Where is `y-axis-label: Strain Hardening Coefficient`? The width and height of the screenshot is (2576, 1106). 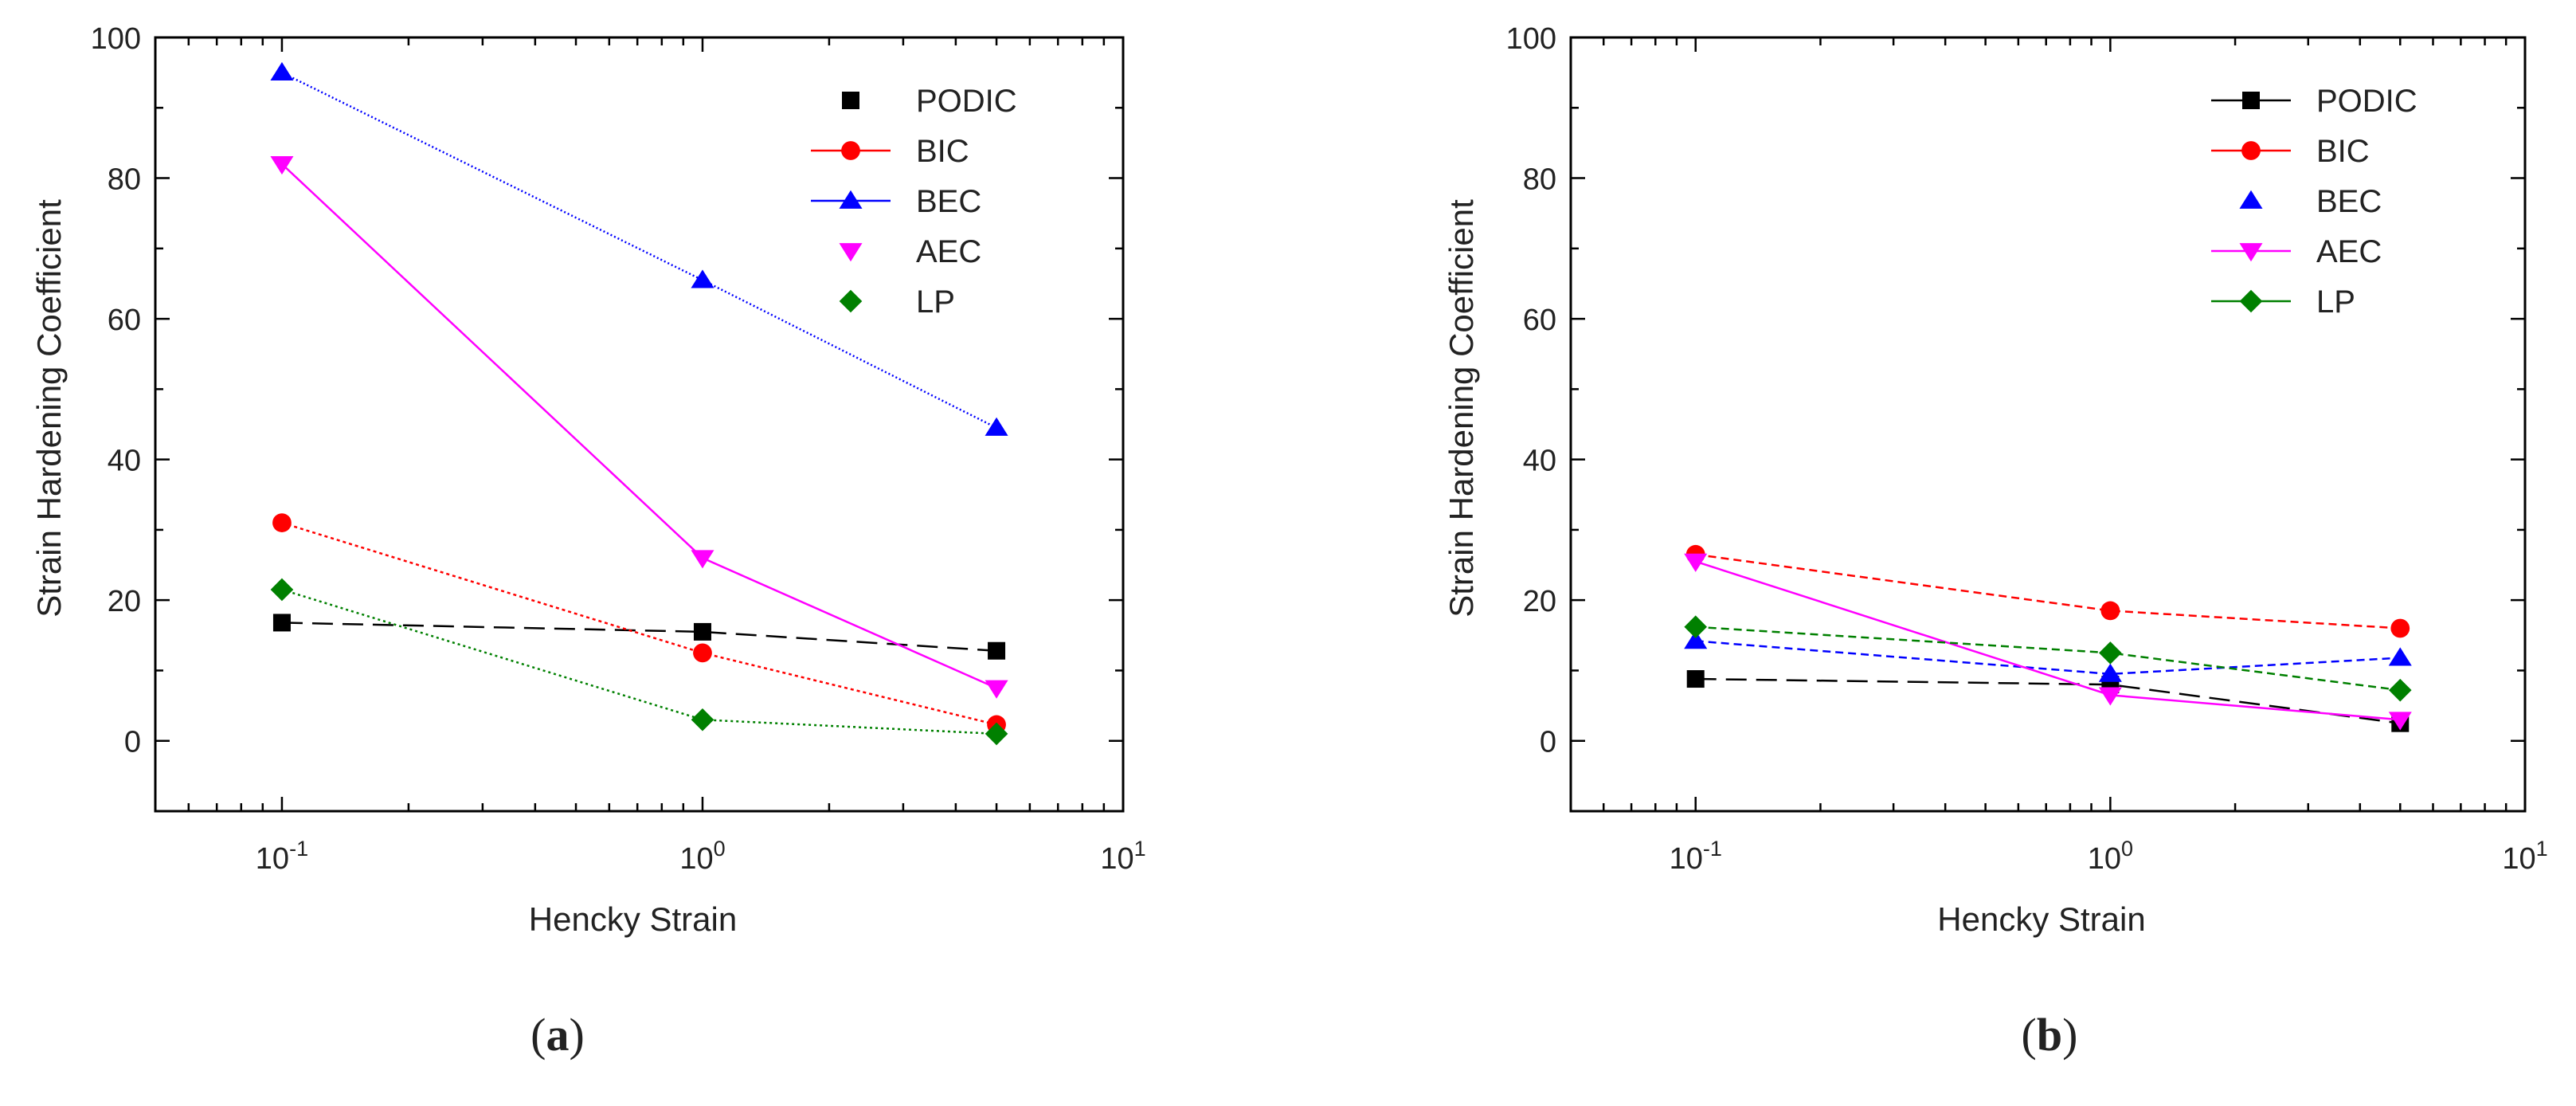 y-axis-label: Strain Hardening Coefficient is located at coordinates (1461, 409).